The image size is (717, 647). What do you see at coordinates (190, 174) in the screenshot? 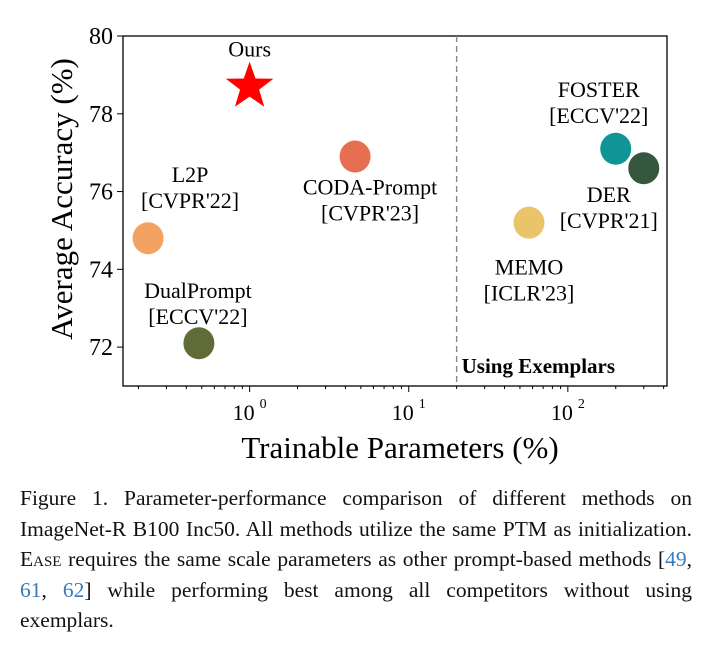
I see `point-label-l2p: L2P` at bounding box center [190, 174].